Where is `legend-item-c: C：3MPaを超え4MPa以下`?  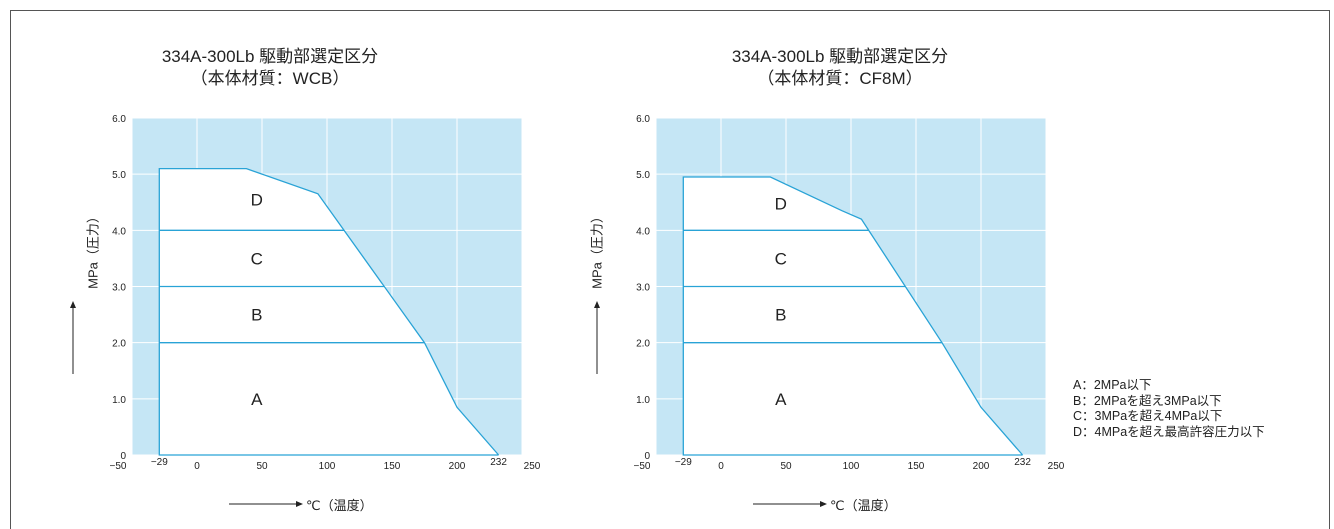
legend-item-c: C：3MPaを超え4MPa以下 is located at coordinates (1148, 416).